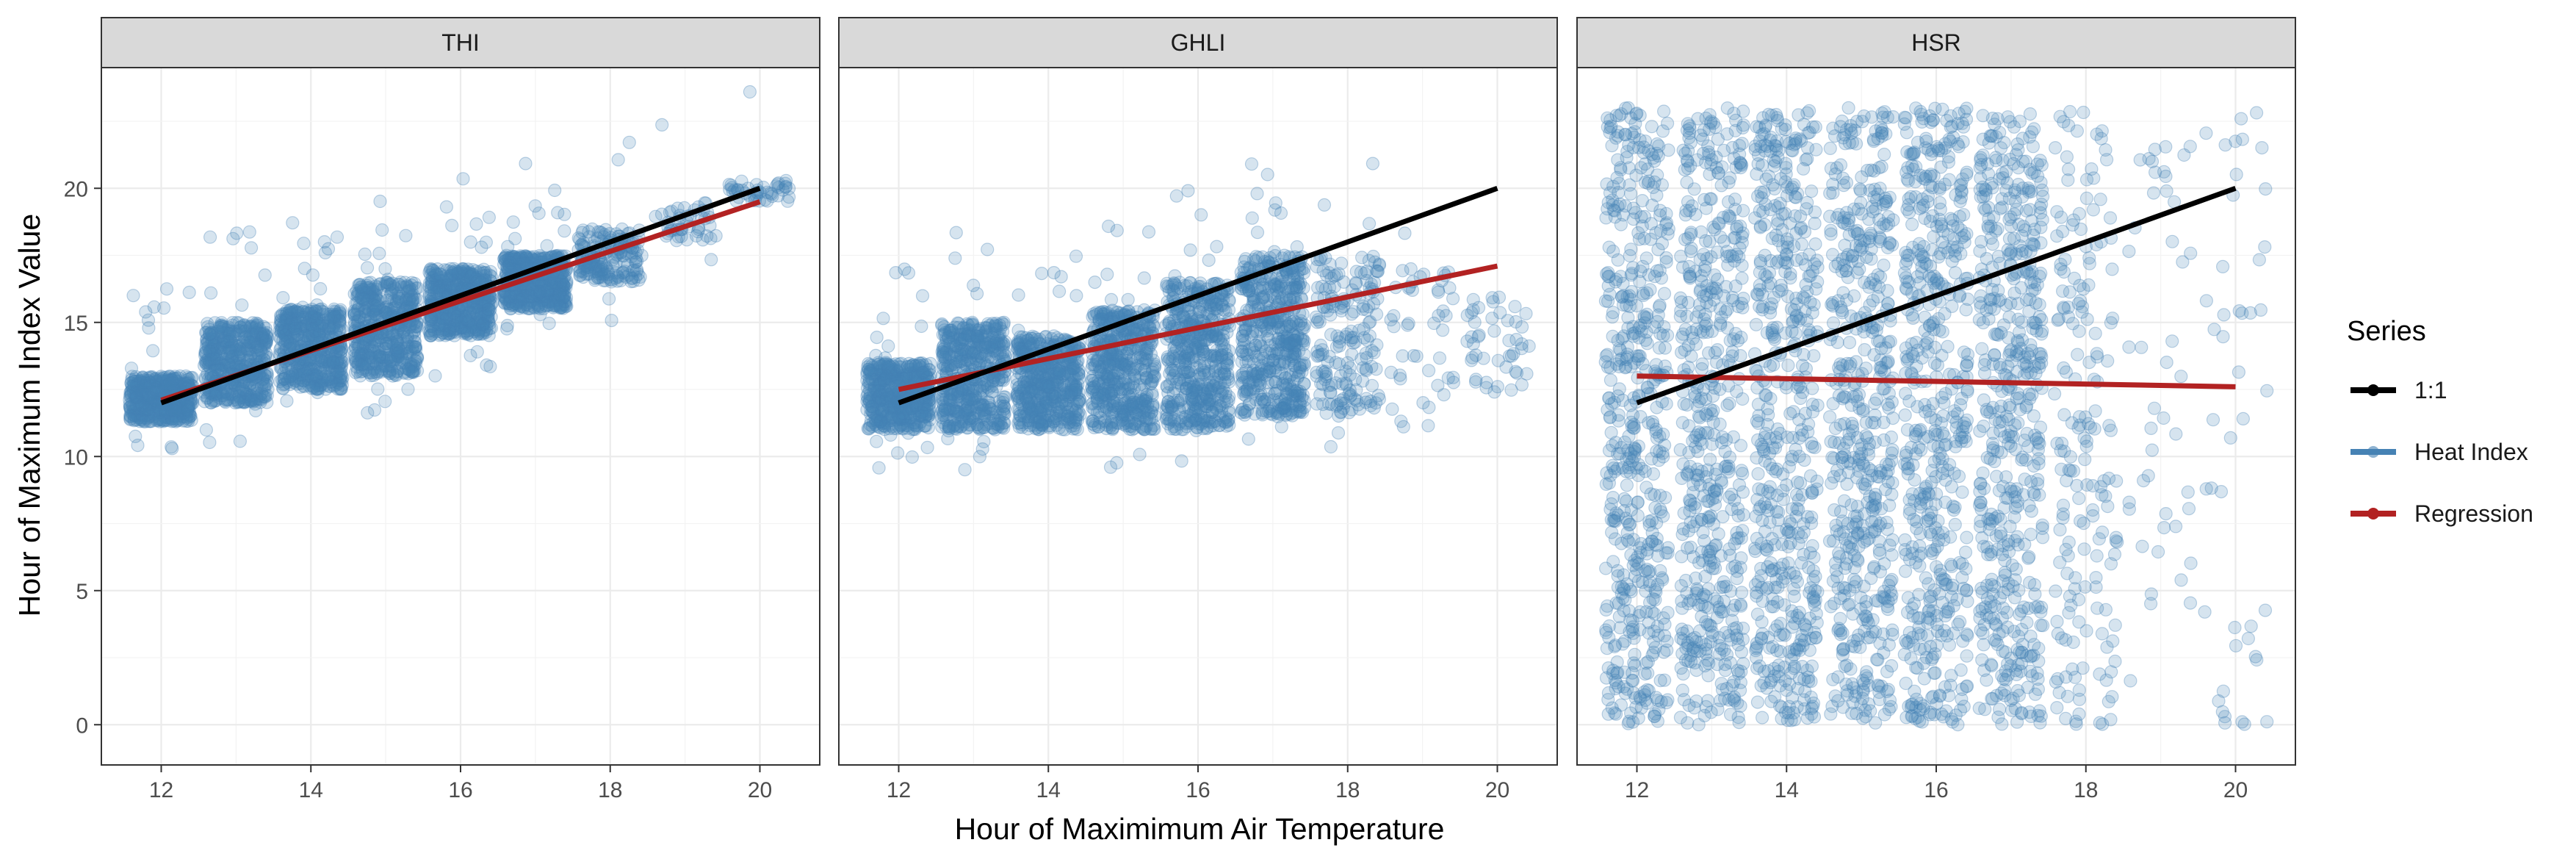 The height and width of the screenshot is (859, 2576). I want to click on facet-strip-label: GHLI, so click(1198, 42).